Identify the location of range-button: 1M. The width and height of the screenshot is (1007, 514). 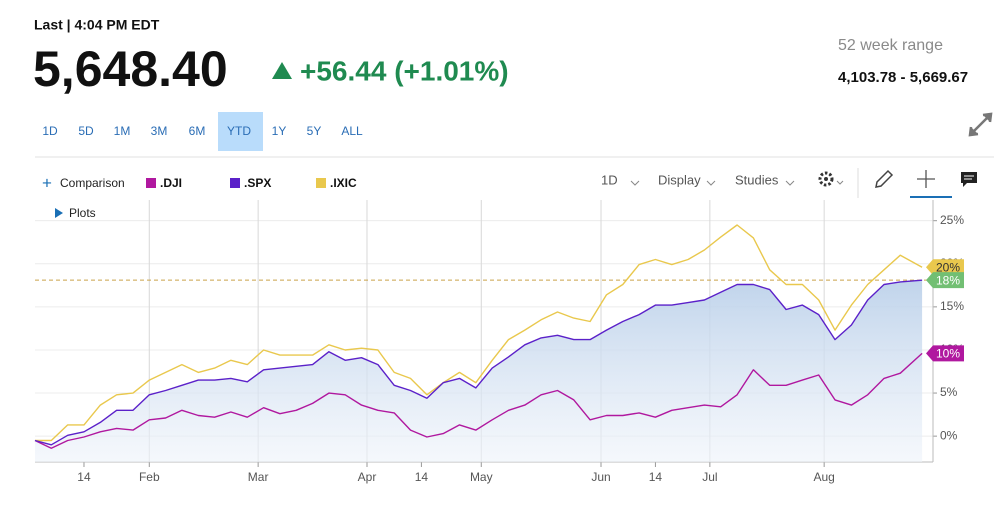
(122, 131).